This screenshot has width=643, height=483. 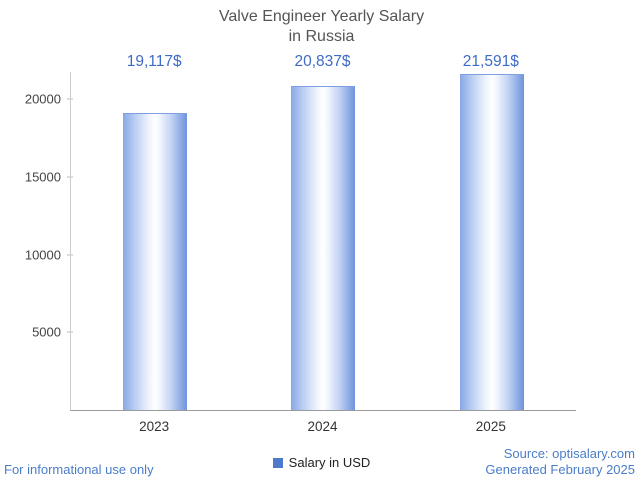 I want to click on bar-value-label: 20,837$, so click(x=322, y=61).